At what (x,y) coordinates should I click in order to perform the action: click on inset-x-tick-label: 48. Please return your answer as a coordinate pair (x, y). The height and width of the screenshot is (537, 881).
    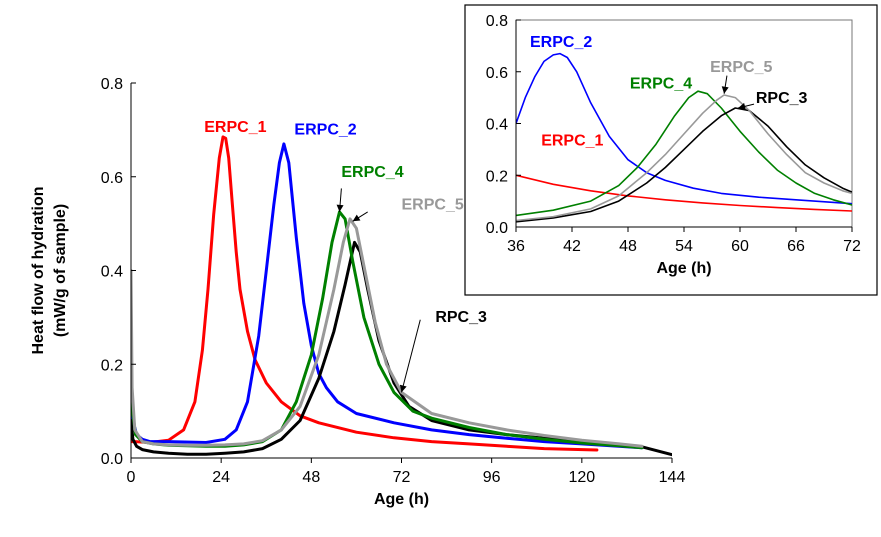
    Looking at the image, I should click on (628, 246).